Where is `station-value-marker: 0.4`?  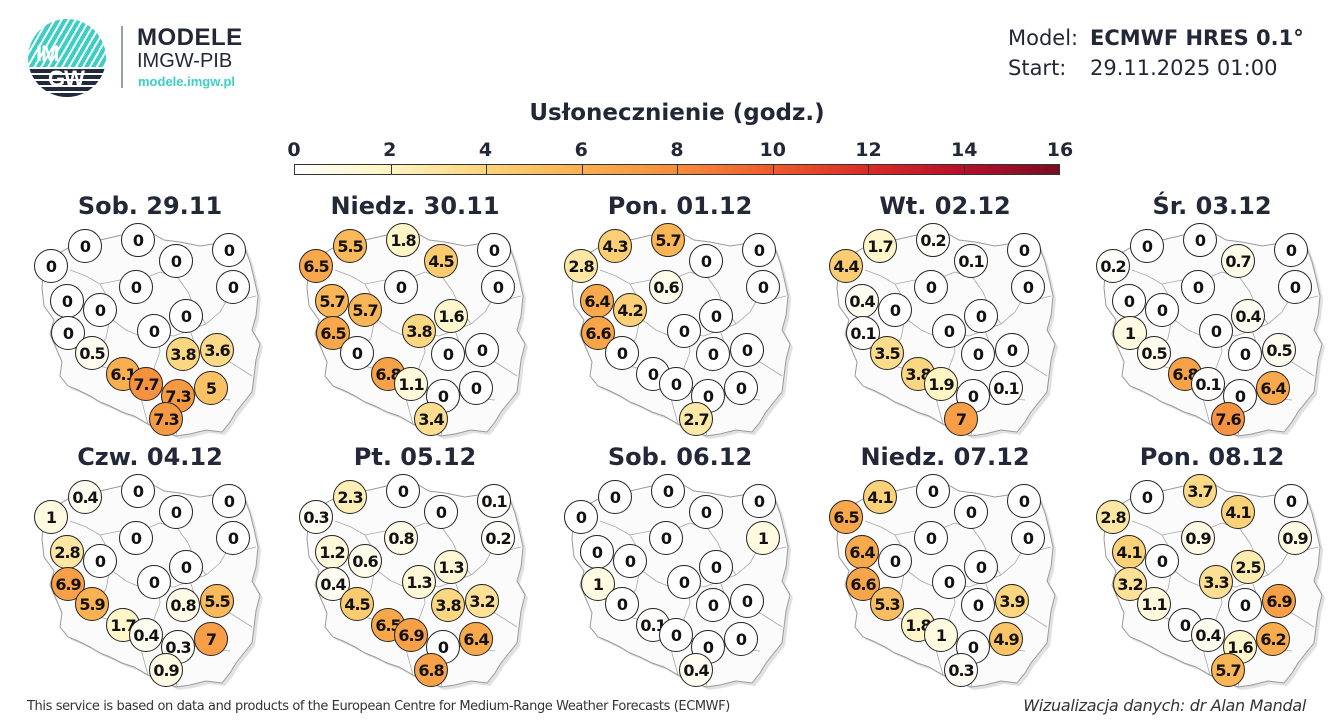 station-value-marker: 0.4 is located at coordinates (1248, 316).